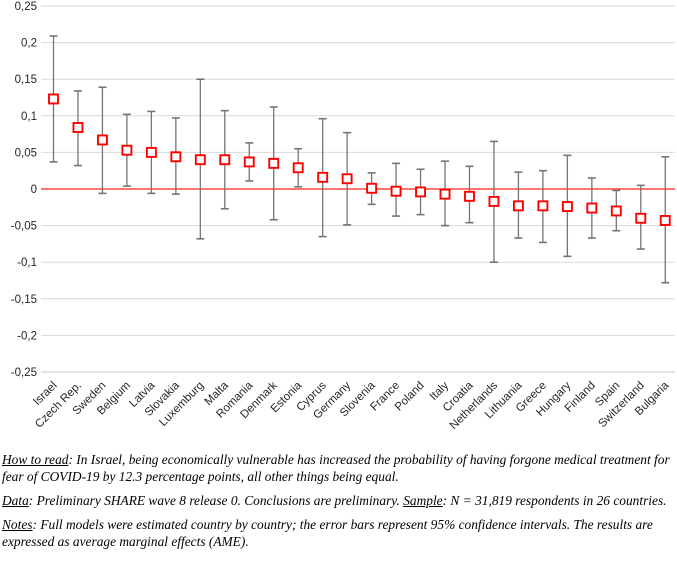  What do you see at coordinates (518, 206) in the screenshot?
I see `data-point-lithuania` at bounding box center [518, 206].